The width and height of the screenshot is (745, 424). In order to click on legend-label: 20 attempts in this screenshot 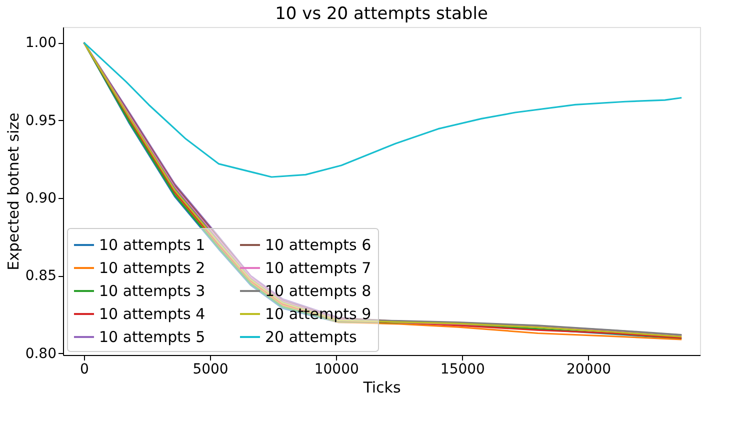, I will do `click(311, 337)`.